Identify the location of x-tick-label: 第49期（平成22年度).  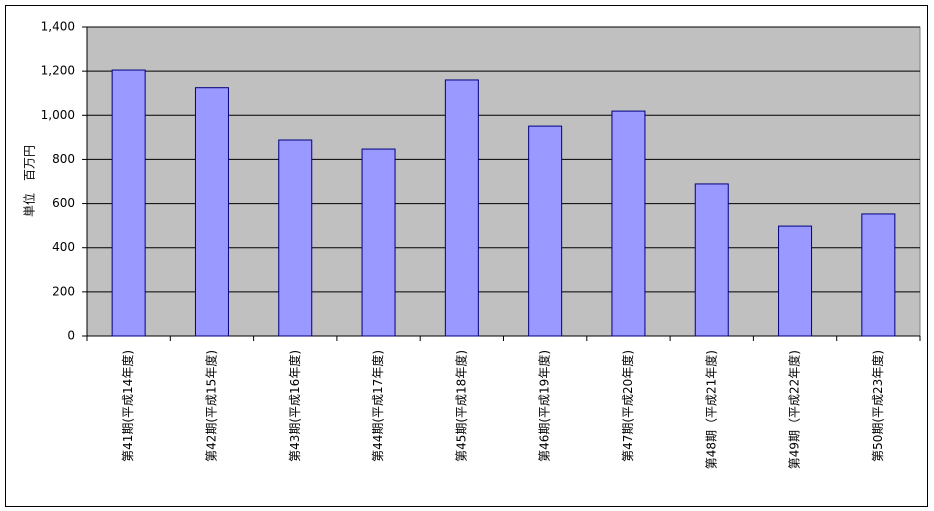
(794, 409).